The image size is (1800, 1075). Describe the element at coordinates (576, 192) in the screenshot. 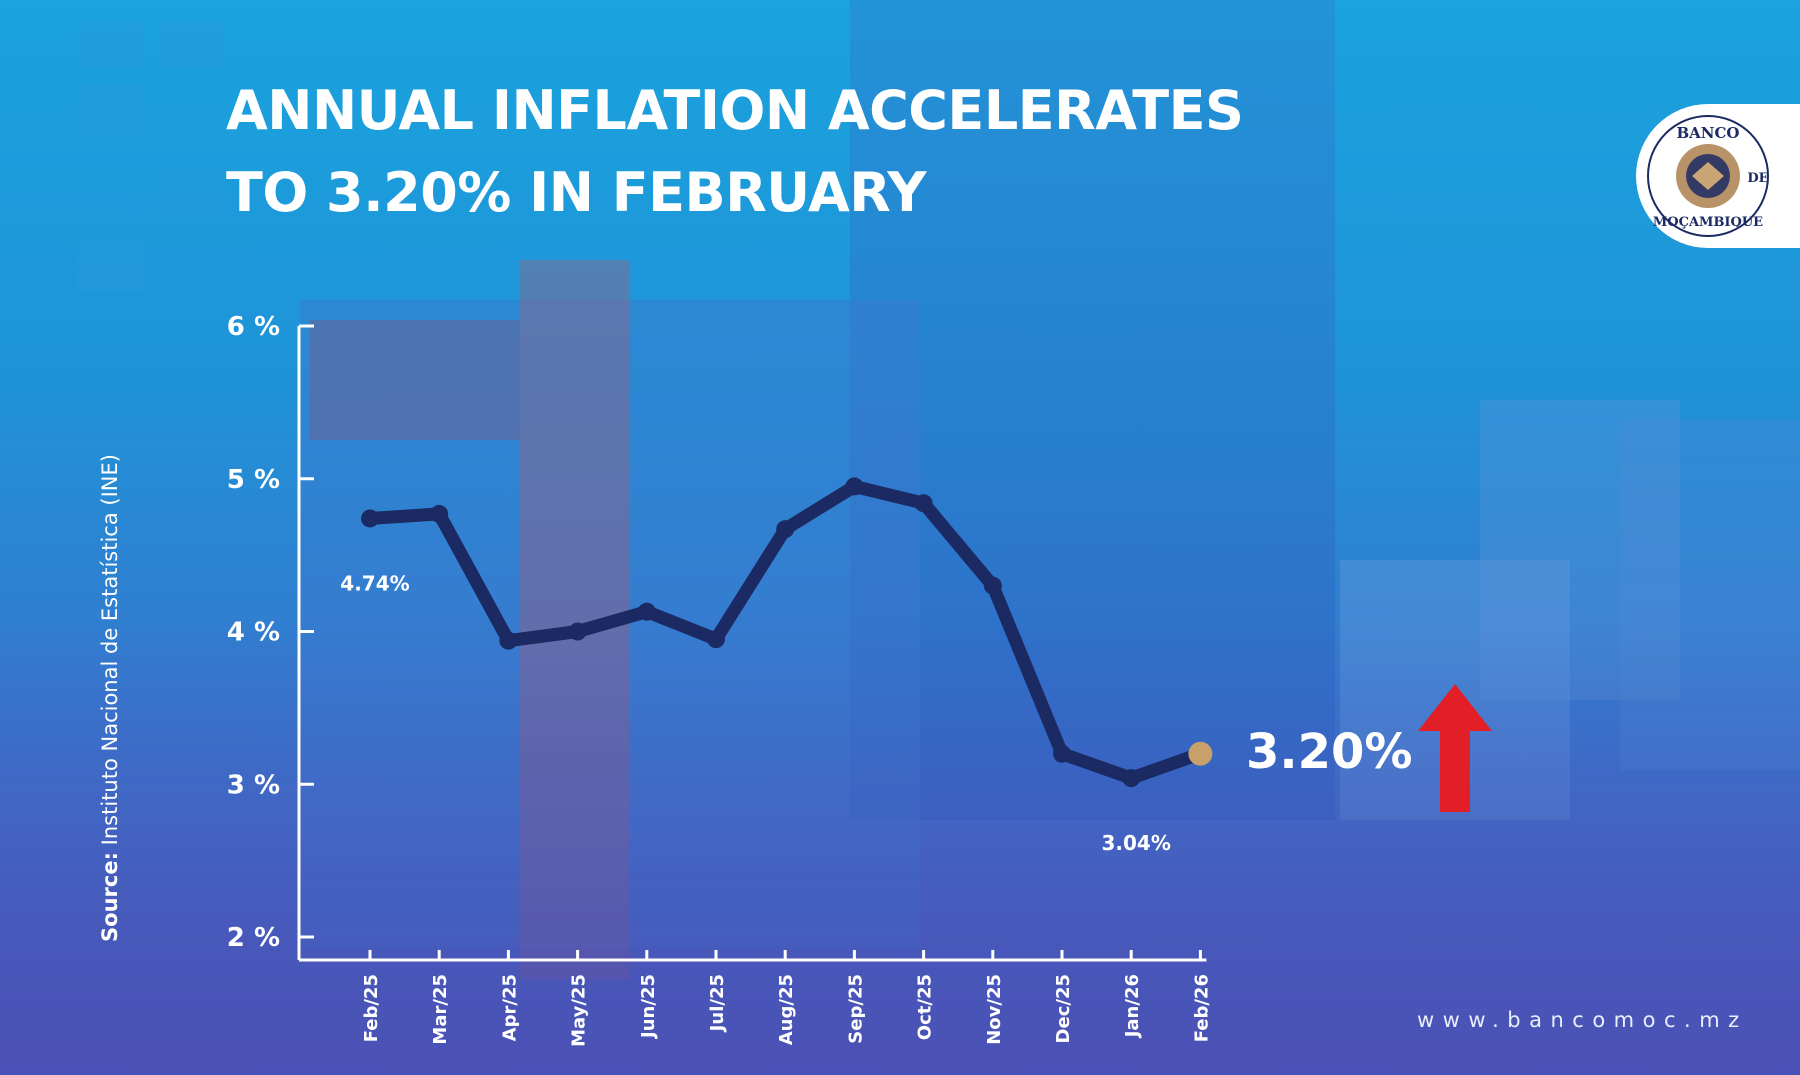

I see `title-line-2: TO 3.20% IN FEBRUARY` at that location.